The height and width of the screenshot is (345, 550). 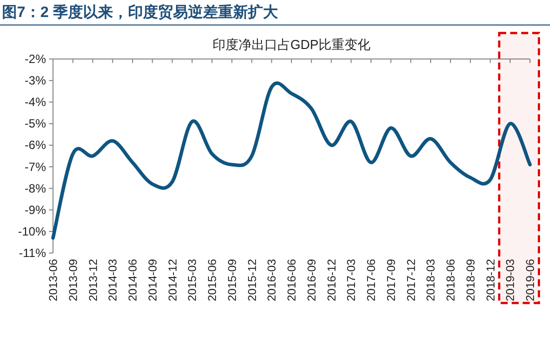 I want to click on x-tick-label: 2015-03, so click(x=193, y=280).